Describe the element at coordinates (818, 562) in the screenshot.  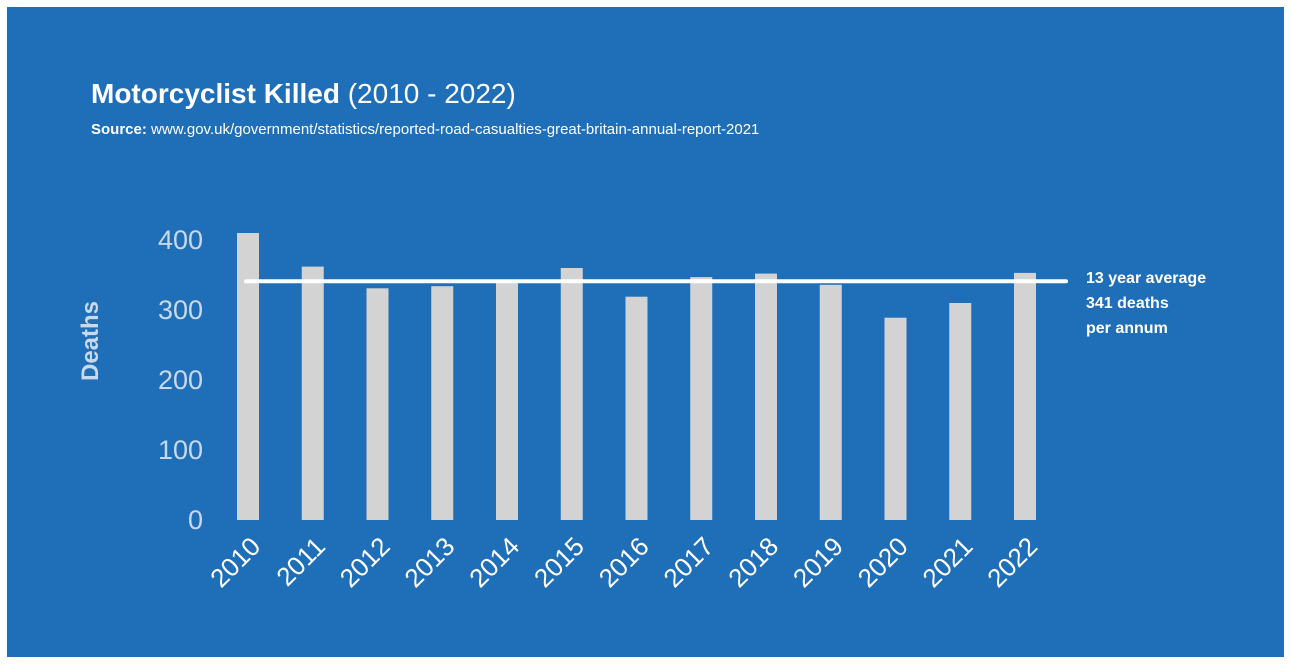
I see `x-tick-label: 2019` at that location.